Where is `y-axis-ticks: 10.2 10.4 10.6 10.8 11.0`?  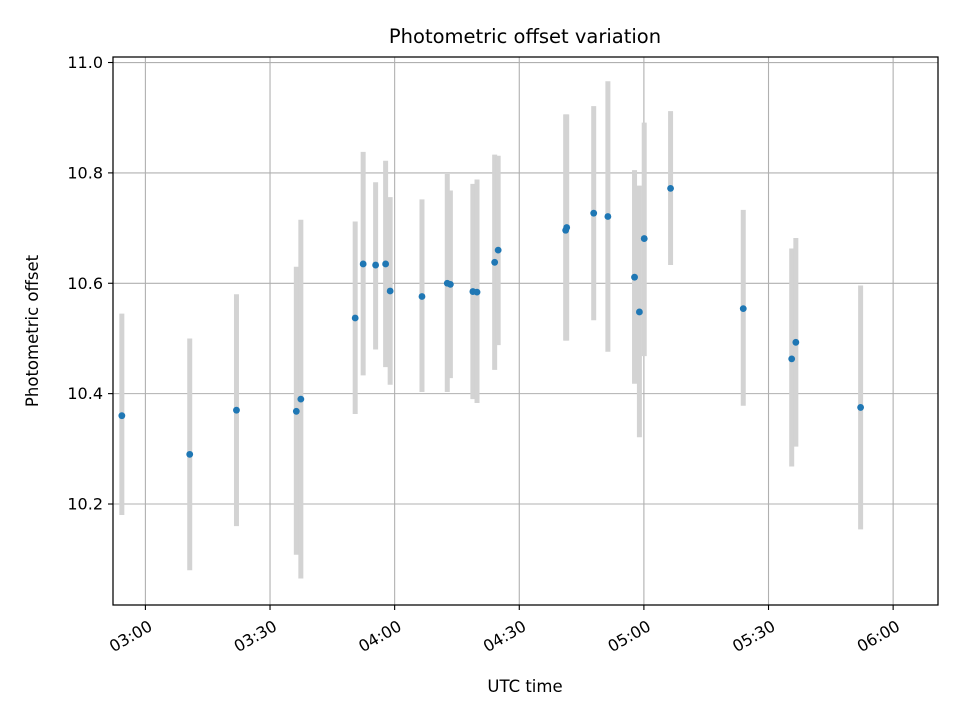 y-axis-ticks: 10.2 10.4 10.6 10.8 11.0 is located at coordinates (90, 283).